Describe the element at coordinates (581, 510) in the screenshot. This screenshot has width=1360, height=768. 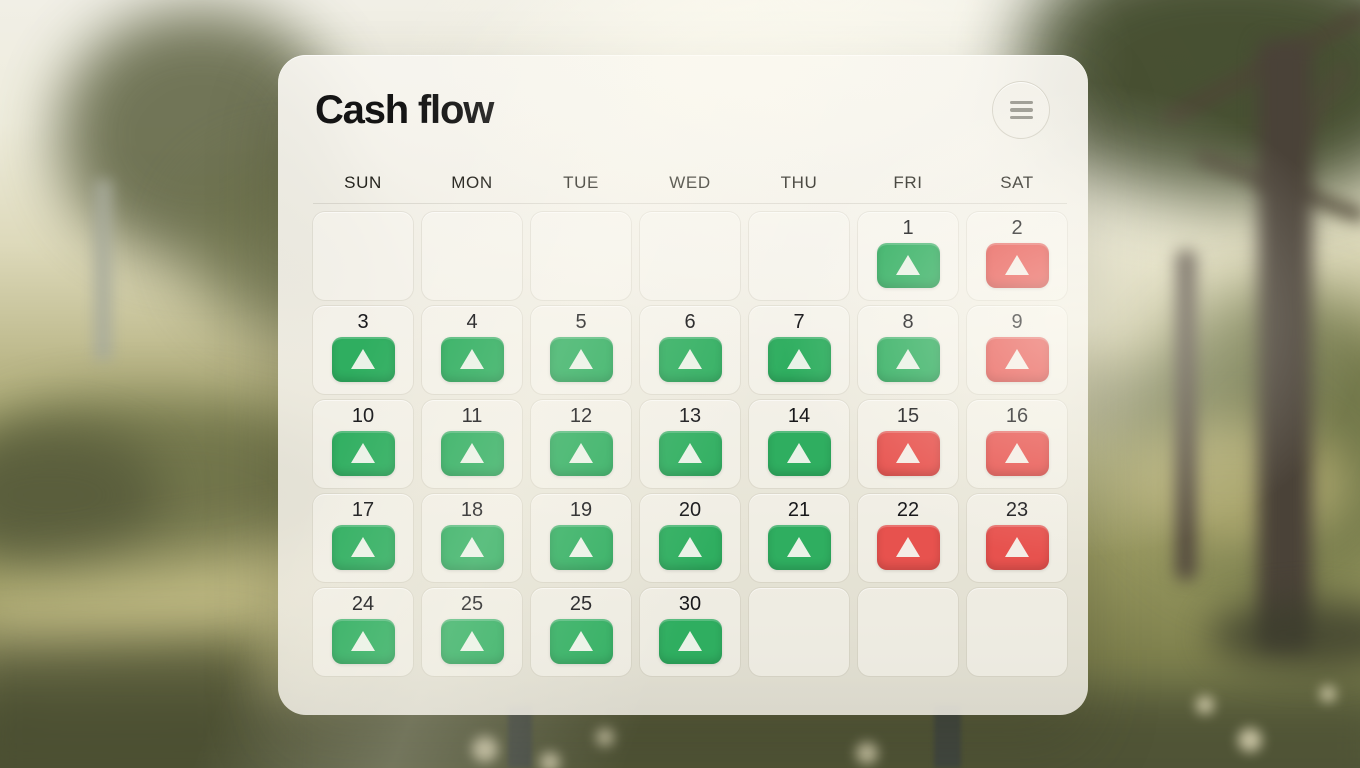
I see `day-number: 19` at that location.